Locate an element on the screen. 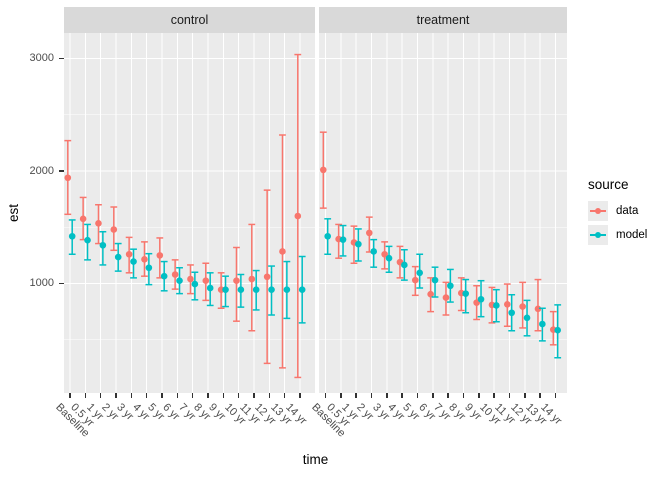 The width and height of the screenshot is (672, 480). pointrange-data-1yr is located at coordinates (98, 224).